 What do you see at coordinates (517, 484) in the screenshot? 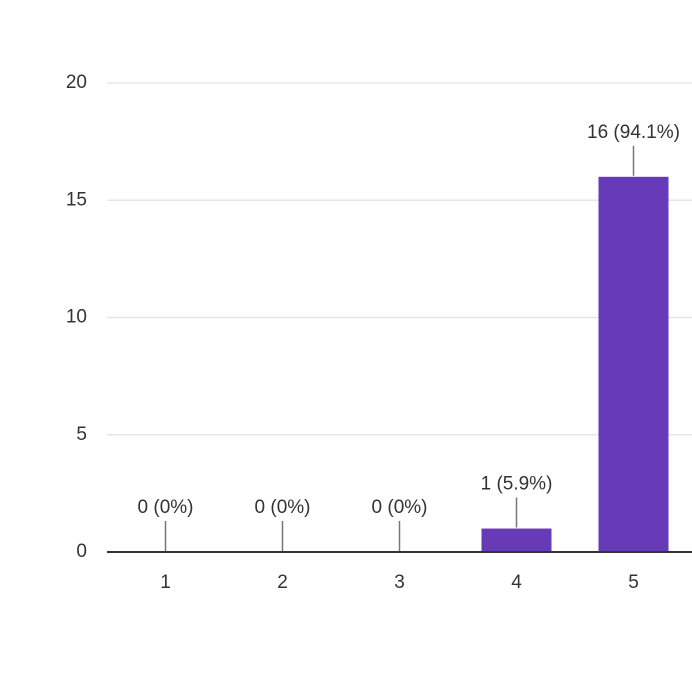
I see `value-label: 1 (5.9%)` at bounding box center [517, 484].